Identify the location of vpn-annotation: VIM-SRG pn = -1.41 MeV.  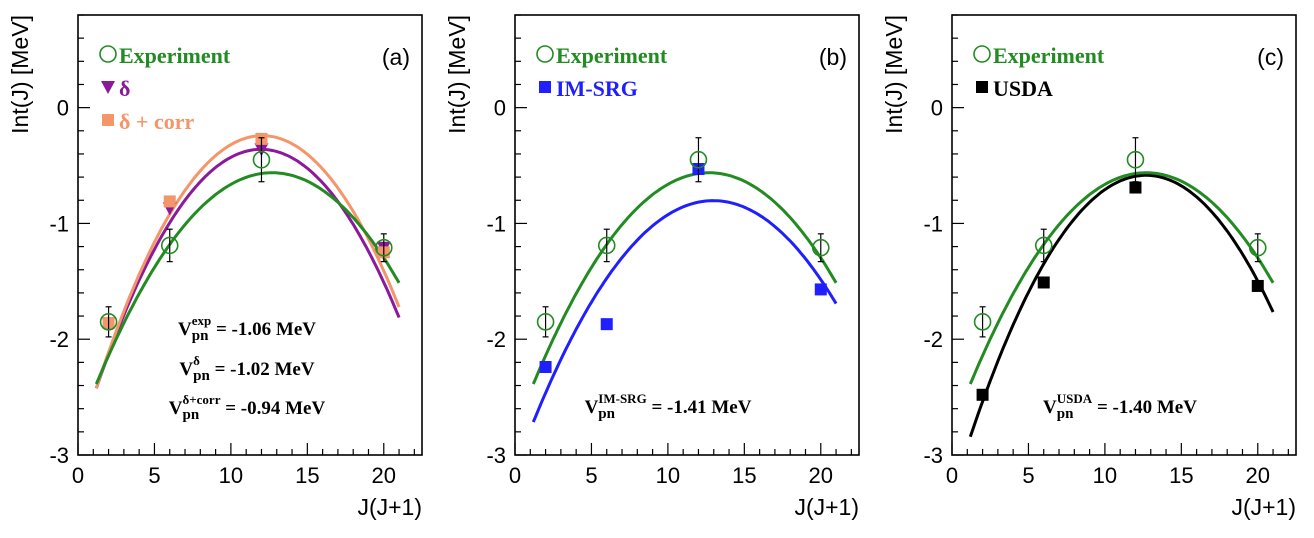
(668, 406).